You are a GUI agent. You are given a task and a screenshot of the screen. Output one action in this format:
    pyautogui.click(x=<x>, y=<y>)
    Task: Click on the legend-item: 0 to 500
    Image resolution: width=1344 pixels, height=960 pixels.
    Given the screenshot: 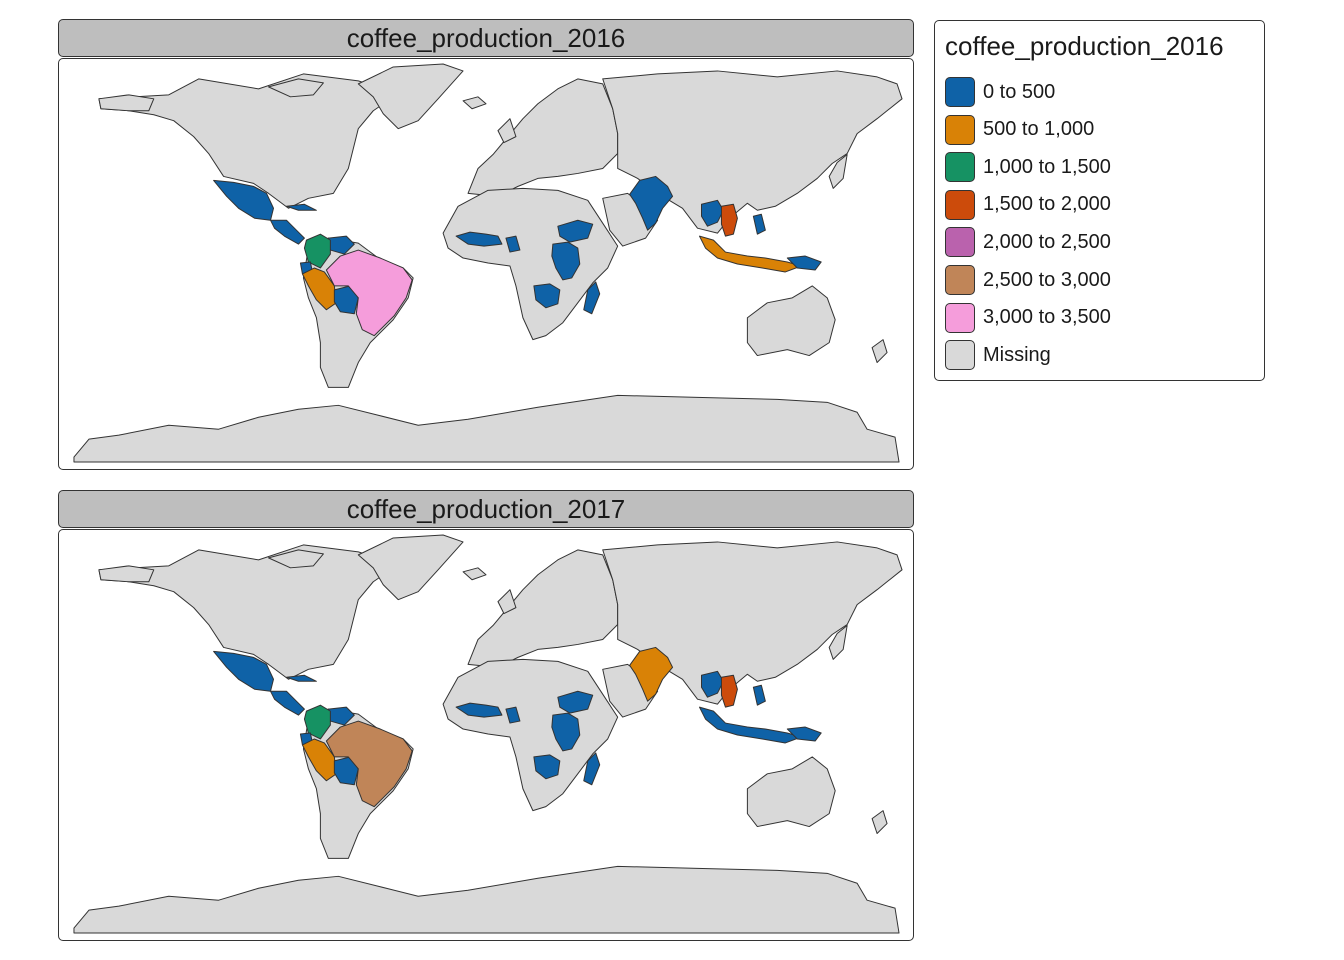 What is the action you would take?
    pyautogui.click(x=1000, y=92)
    